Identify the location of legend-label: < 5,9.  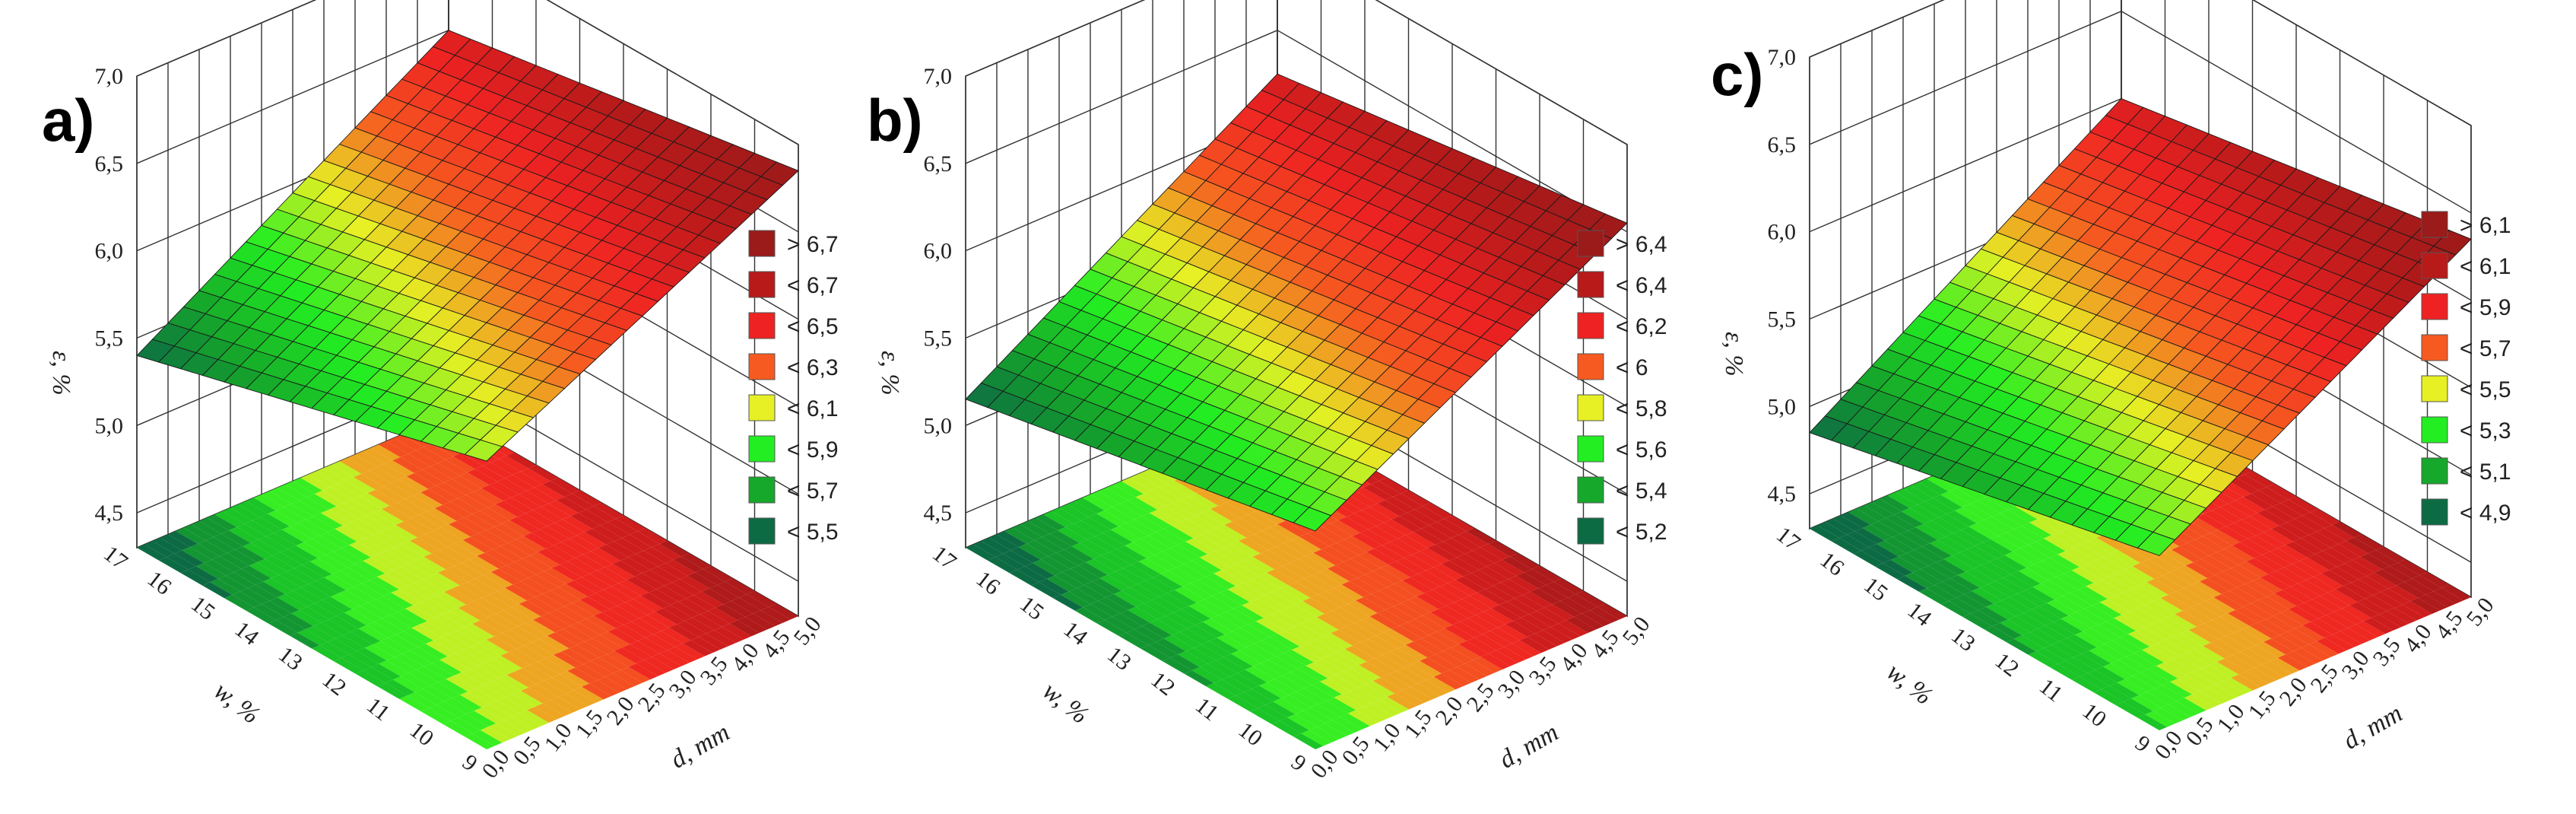
(813, 450).